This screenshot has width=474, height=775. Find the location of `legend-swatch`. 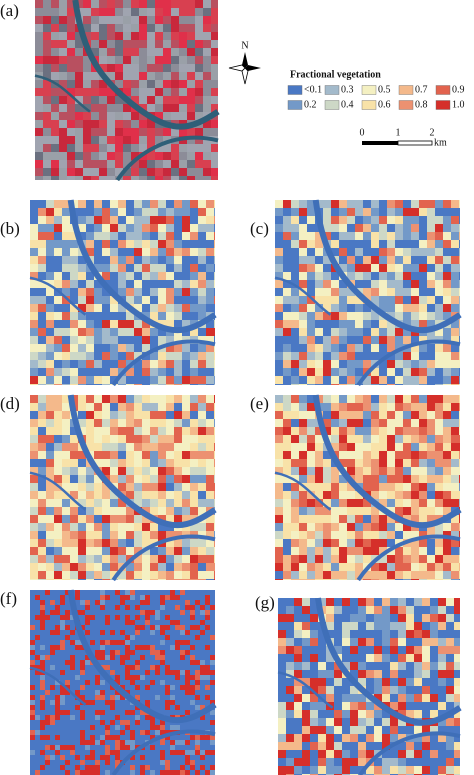

legend-swatch is located at coordinates (406, 90).